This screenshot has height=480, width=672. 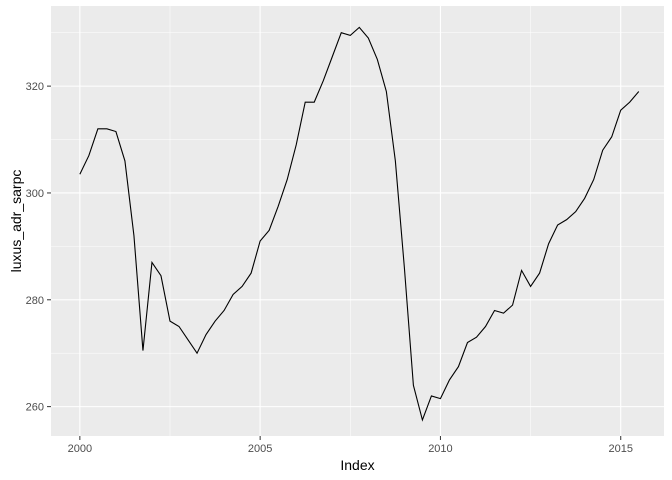 What do you see at coordinates (35, 408) in the screenshot?
I see `y-tick-label: 260` at bounding box center [35, 408].